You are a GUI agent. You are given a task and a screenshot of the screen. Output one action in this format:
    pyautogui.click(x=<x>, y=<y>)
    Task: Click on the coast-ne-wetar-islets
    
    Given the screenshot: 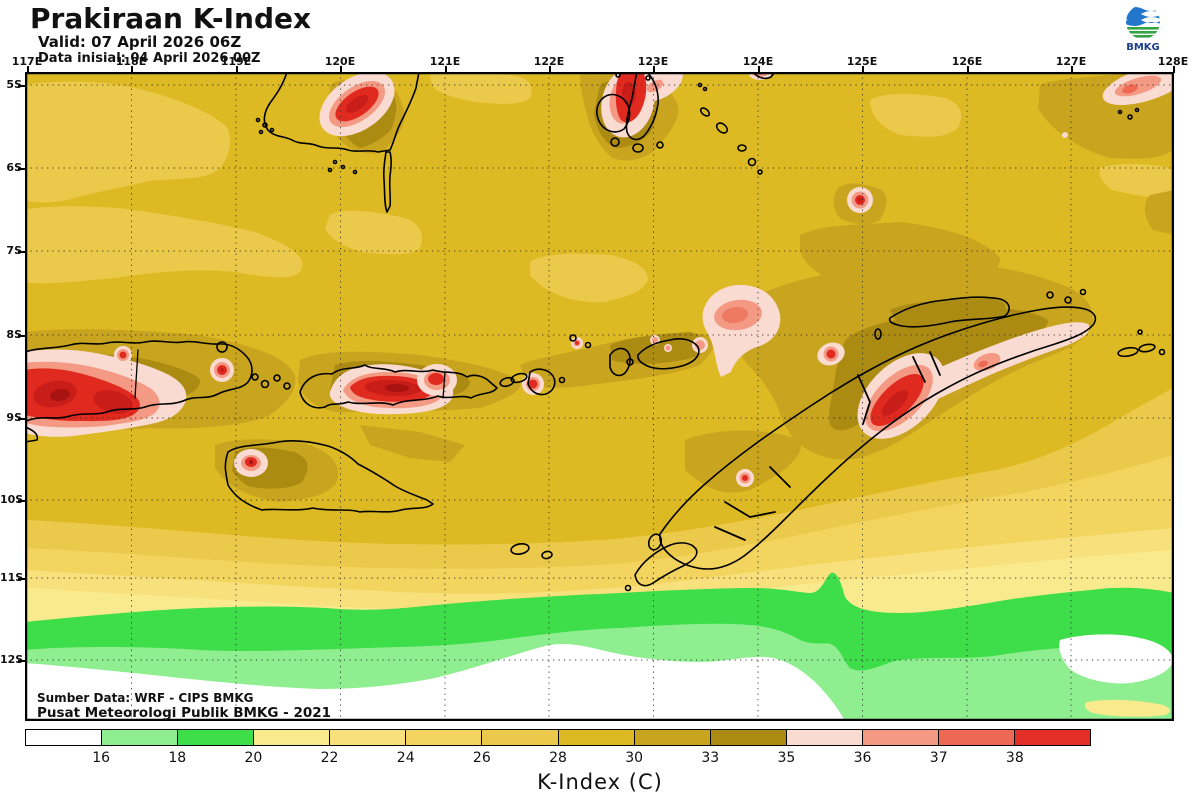 What is the action you would take?
    pyautogui.click(x=1066, y=296)
    